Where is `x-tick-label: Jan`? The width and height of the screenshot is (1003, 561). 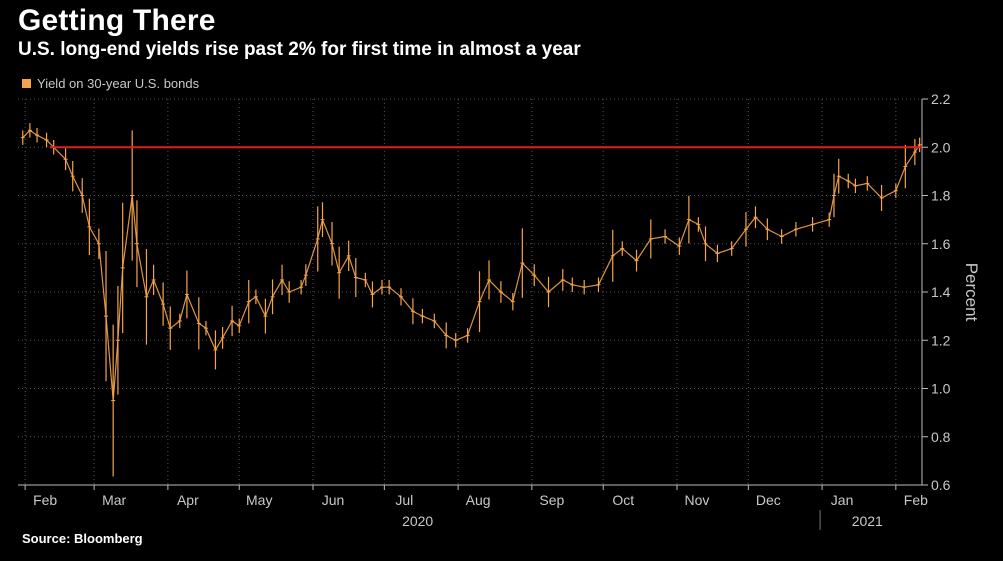
x-tick-label: Jan is located at coordinates (842, 500).